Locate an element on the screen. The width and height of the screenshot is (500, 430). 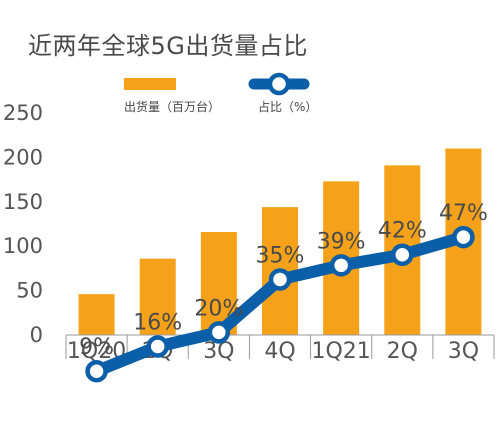
share-data-label: 9% is located at coordinates (96, 347).